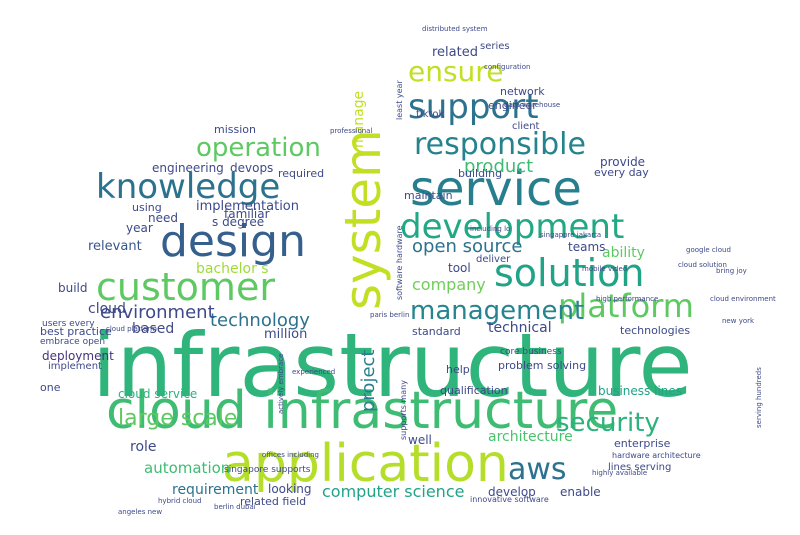 The height and width of the screenshot is (535, 800). Describe the element at coordinates (392, 365) in the screenshot. I see `word-infrastructure: infrastructure` at that location.